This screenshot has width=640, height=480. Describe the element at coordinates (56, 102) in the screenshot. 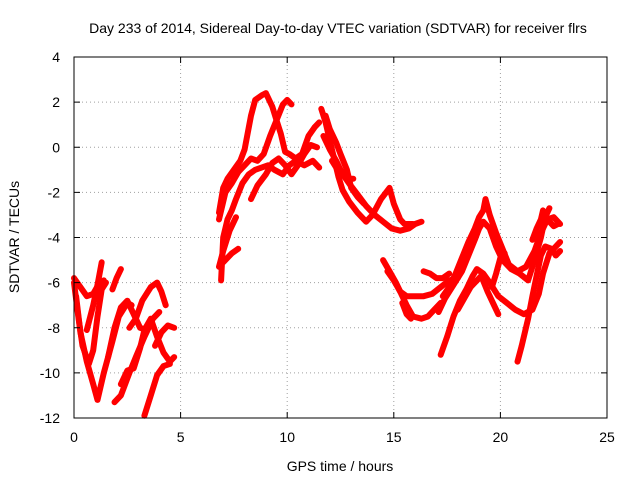

I see `y-tick-label: 2` at that location.